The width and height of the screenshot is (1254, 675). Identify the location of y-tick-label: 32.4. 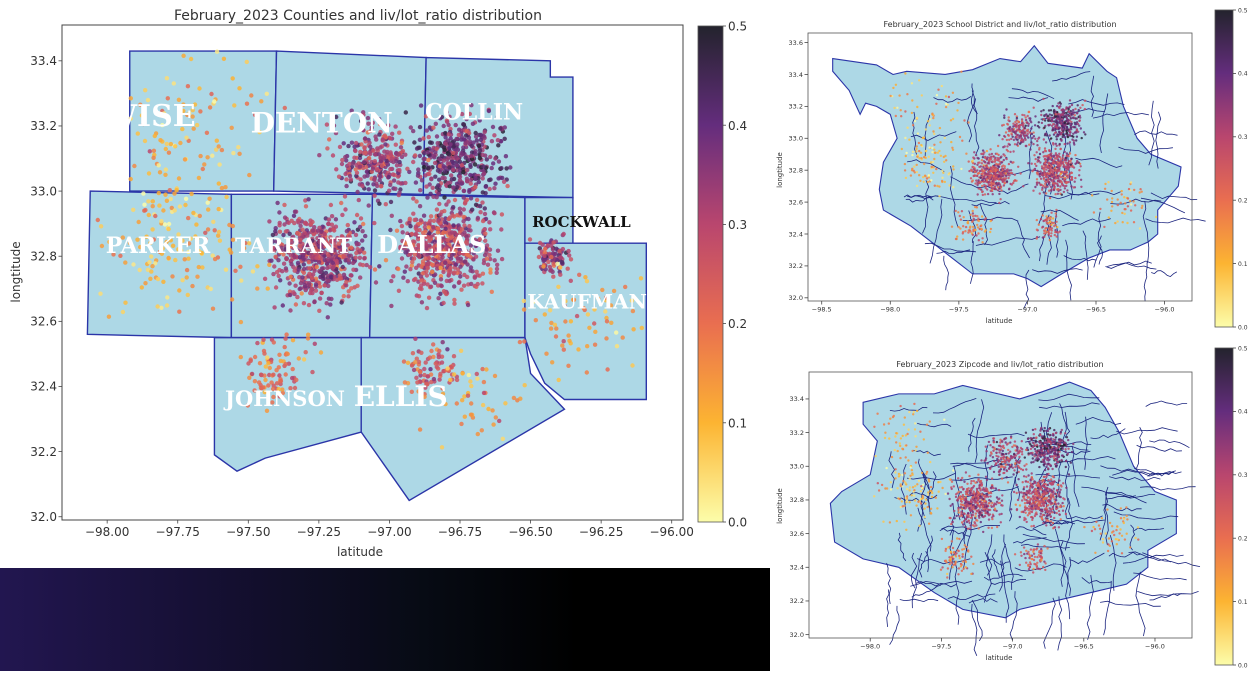
(43, 387).